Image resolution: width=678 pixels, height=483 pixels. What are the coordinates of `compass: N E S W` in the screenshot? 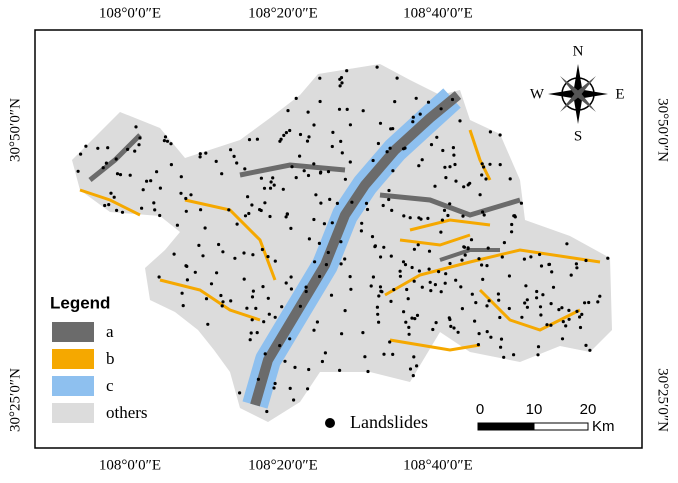 It's located at (577, 93).